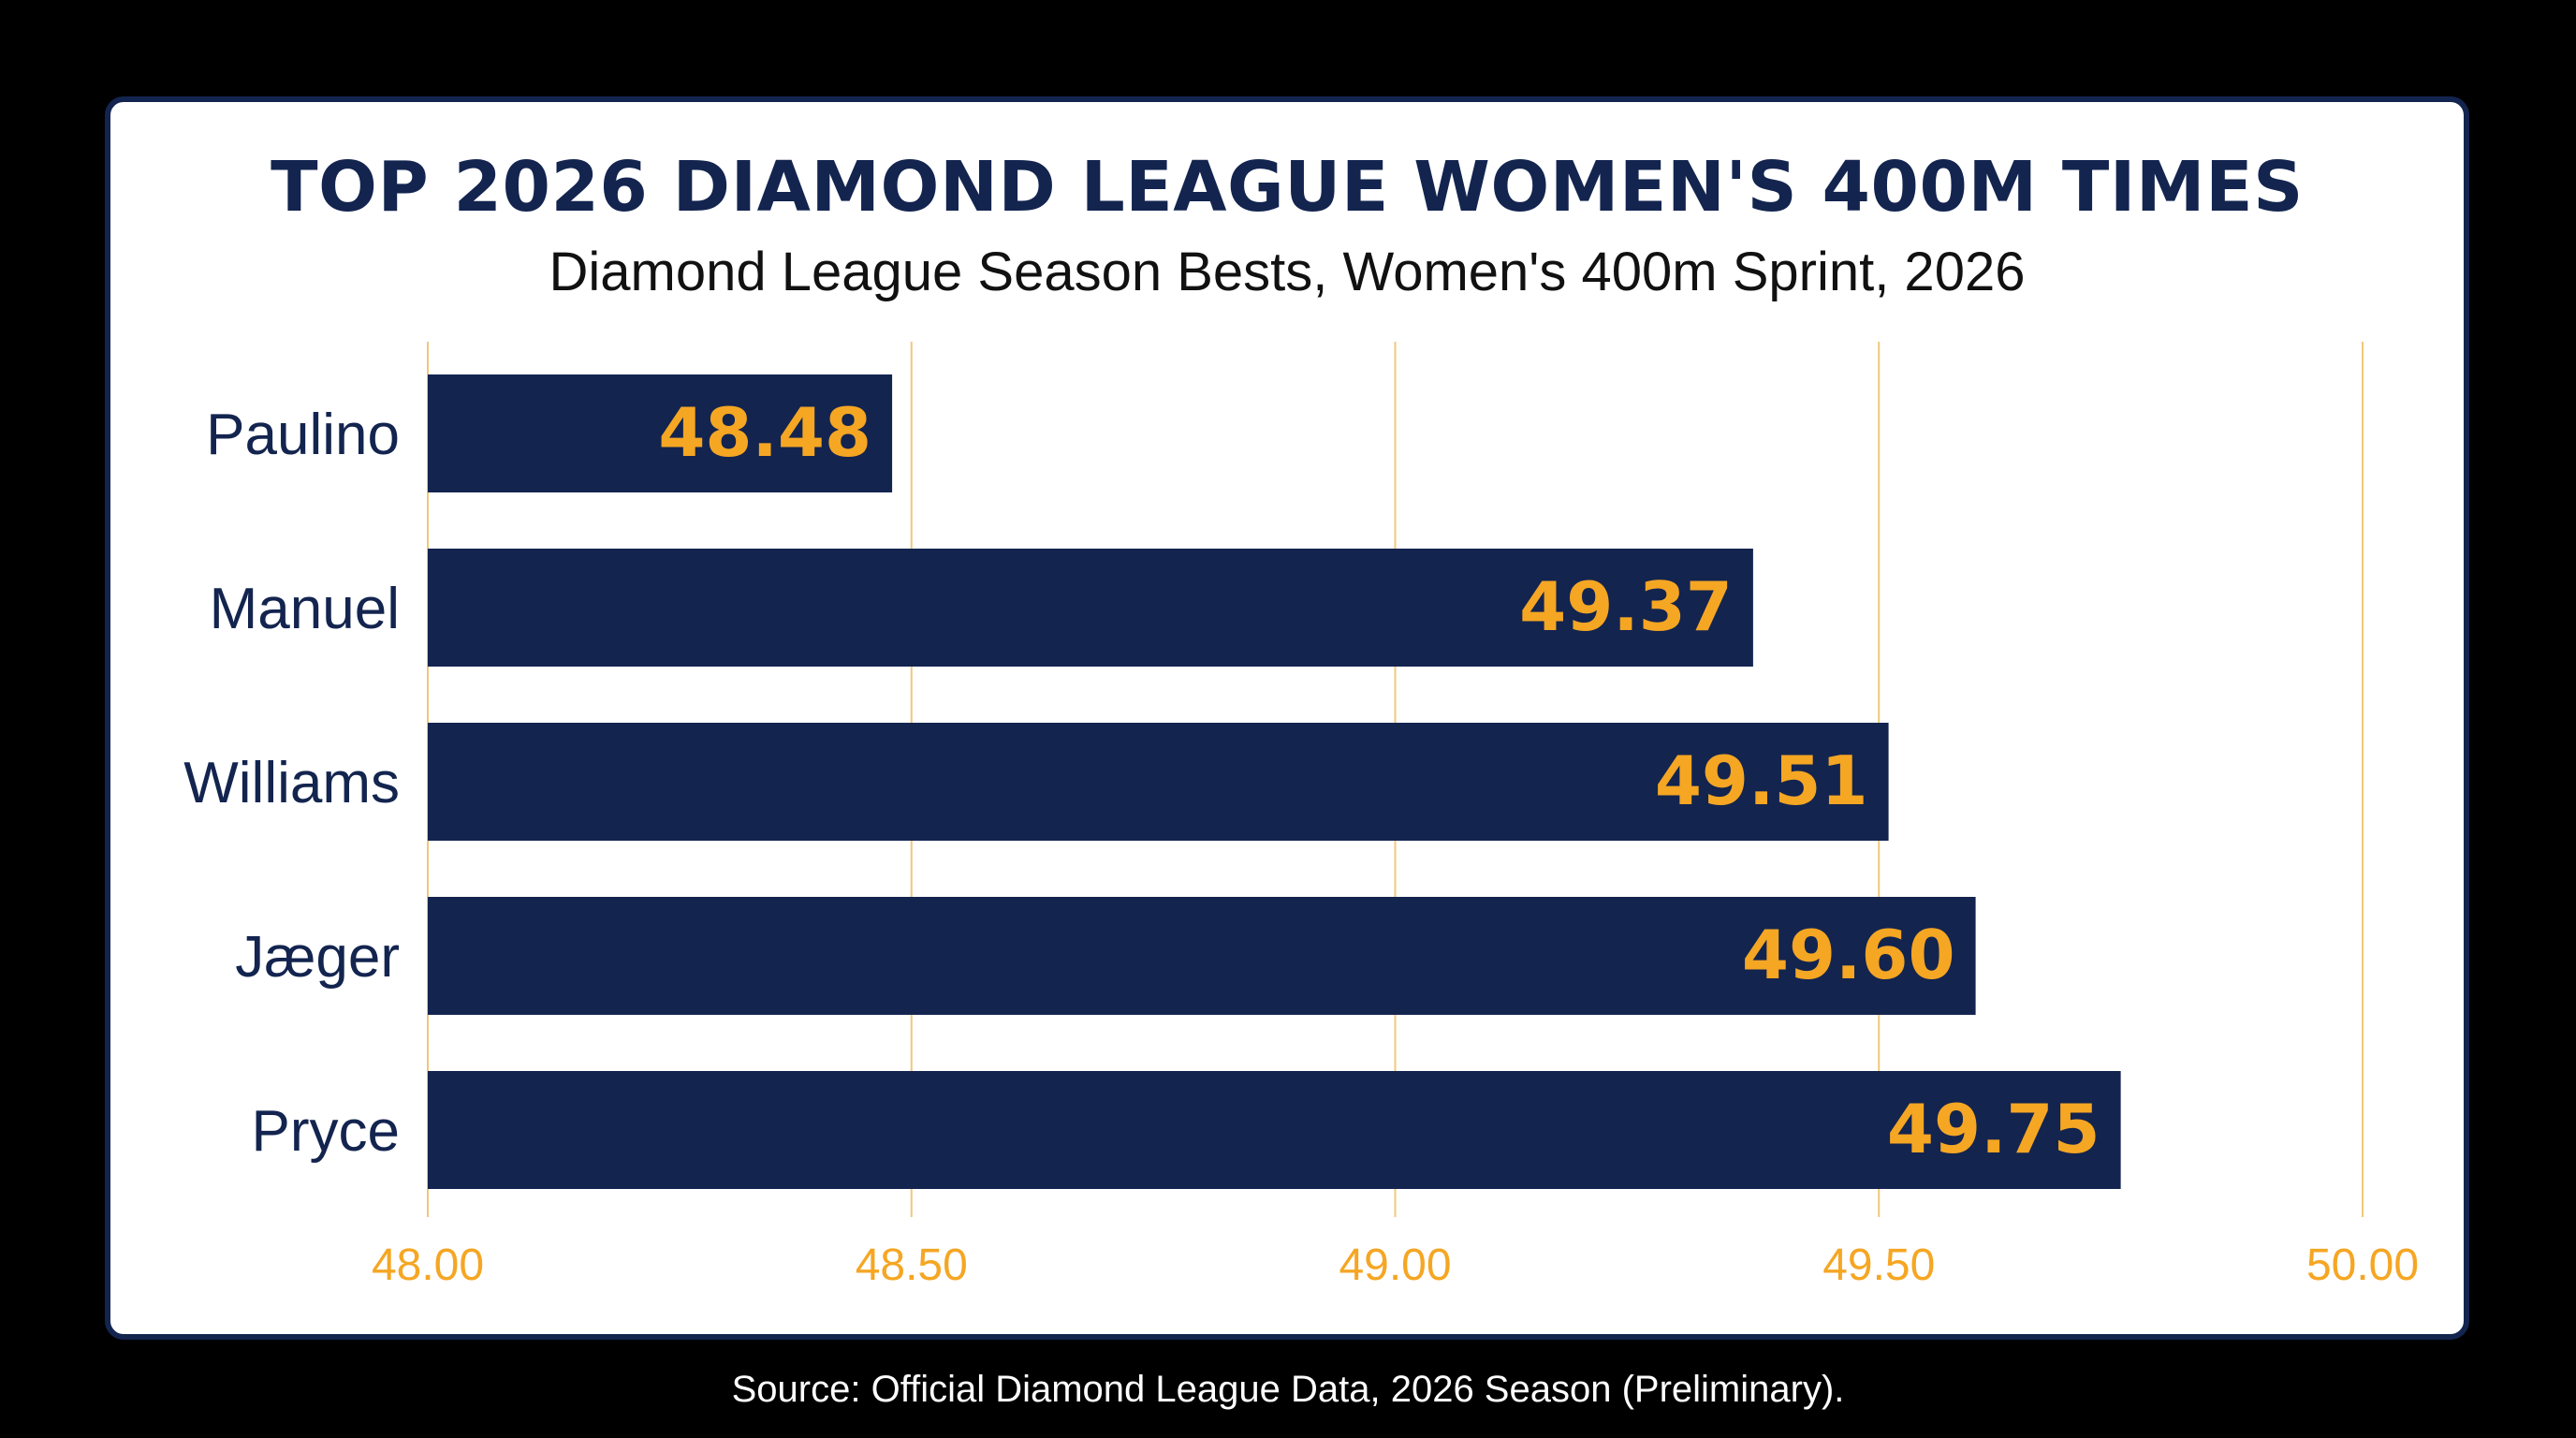 This screenshot has height=1438, width=2576. Describe the element at coordinates (305, 609) in the screenshot. I see `category-label: Manuel` at that location.